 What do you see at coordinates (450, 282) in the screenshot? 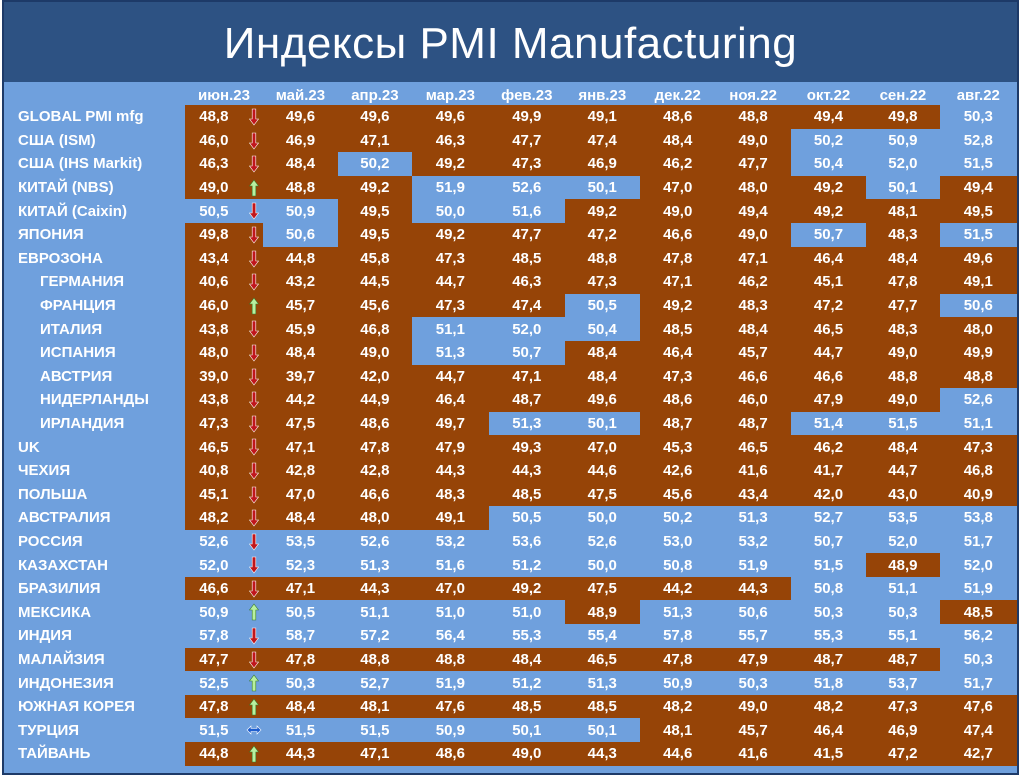
I see `value-cell: 44,7` at bounding box center [450, 282].